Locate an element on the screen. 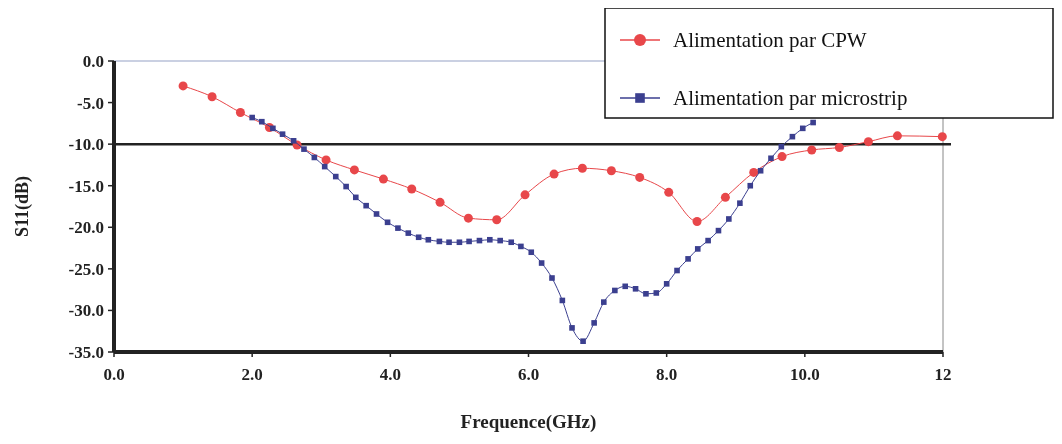 The height and width of the screenshot is (444, 1062). legend-label: Alimentation par CPW is located at coordinates (770, 40).